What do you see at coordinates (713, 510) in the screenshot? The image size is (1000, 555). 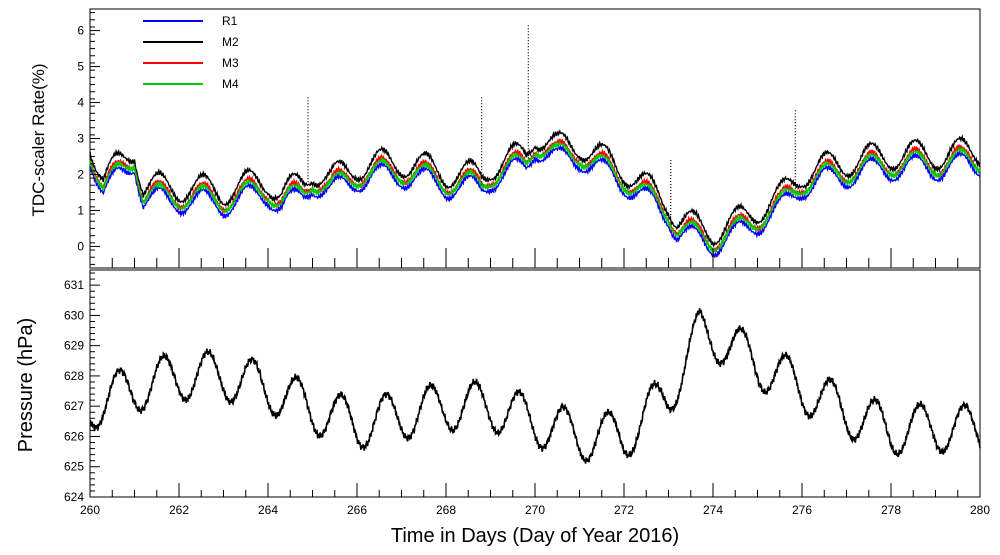 I see `x-tick-label: 274` at bounding box center [713, 510].